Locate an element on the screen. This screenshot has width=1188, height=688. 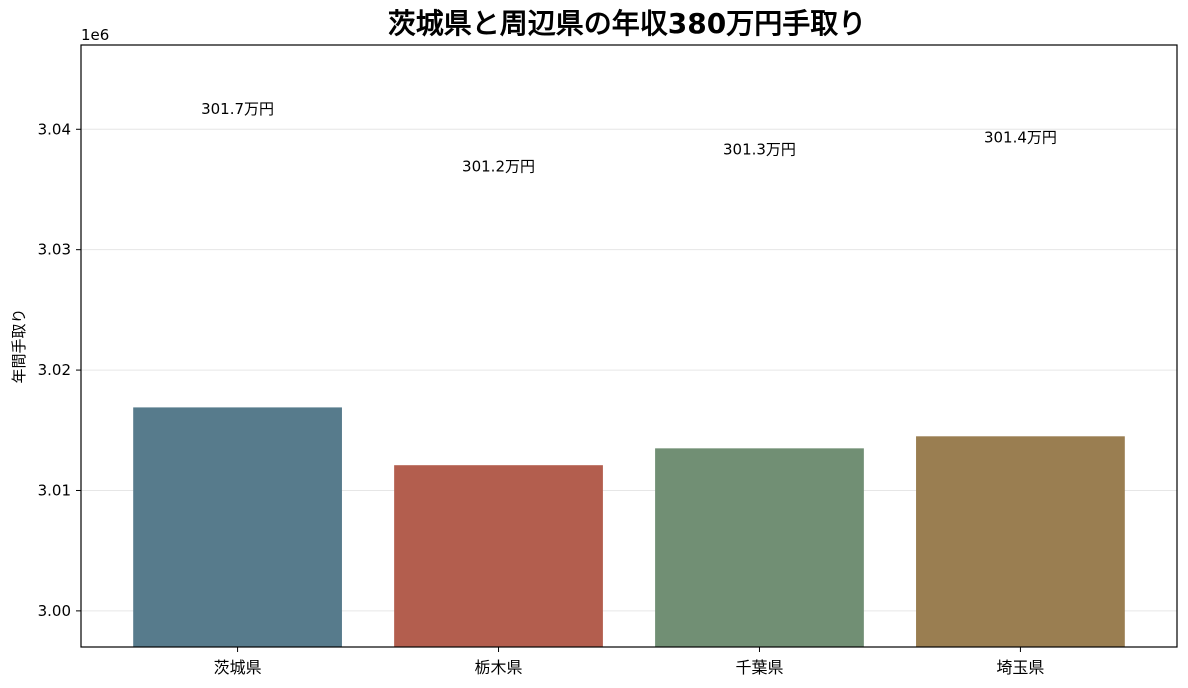
data-label: 301.4万円 is located at coordinates (1020, 138).